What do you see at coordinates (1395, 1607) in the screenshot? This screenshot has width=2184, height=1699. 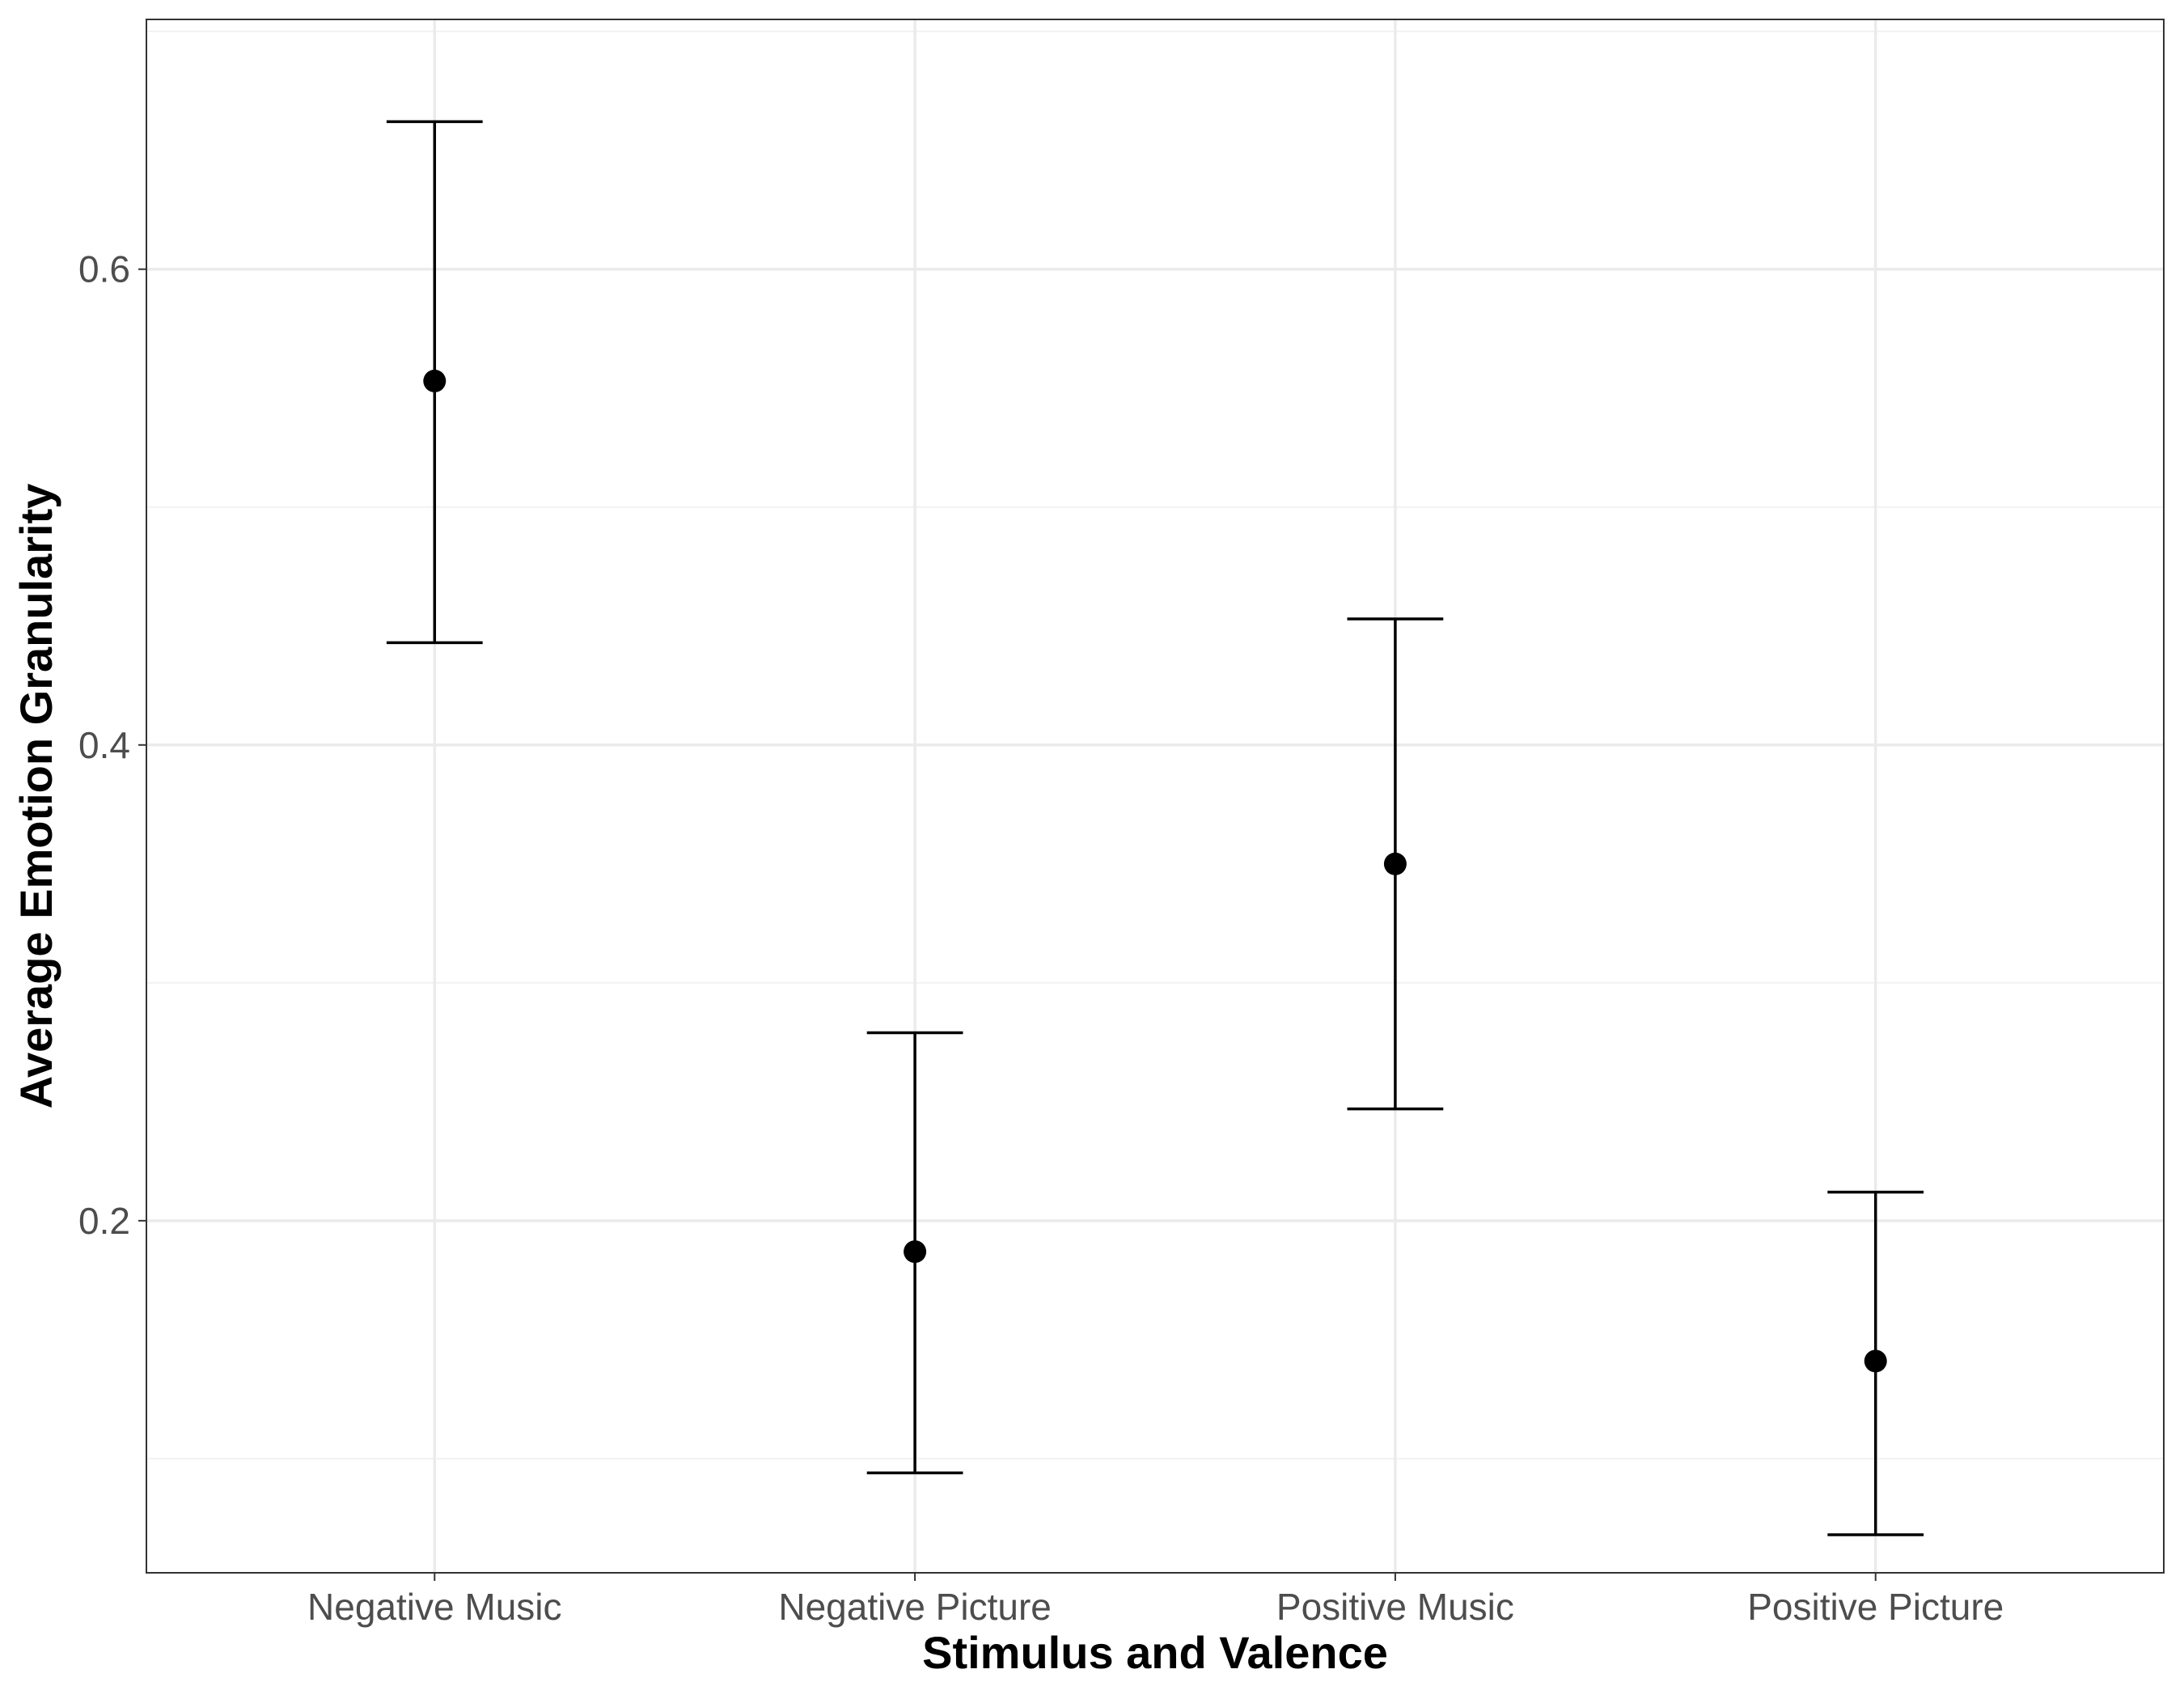 I see `x-tick-label-3: Positive Music` at bounding box center [1395, 1607].